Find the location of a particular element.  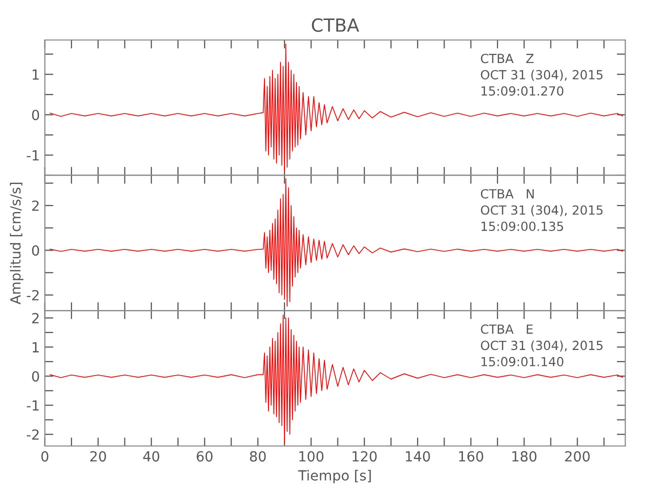

annotation: 15:09:01.140 is located at coordinates (523, 361).